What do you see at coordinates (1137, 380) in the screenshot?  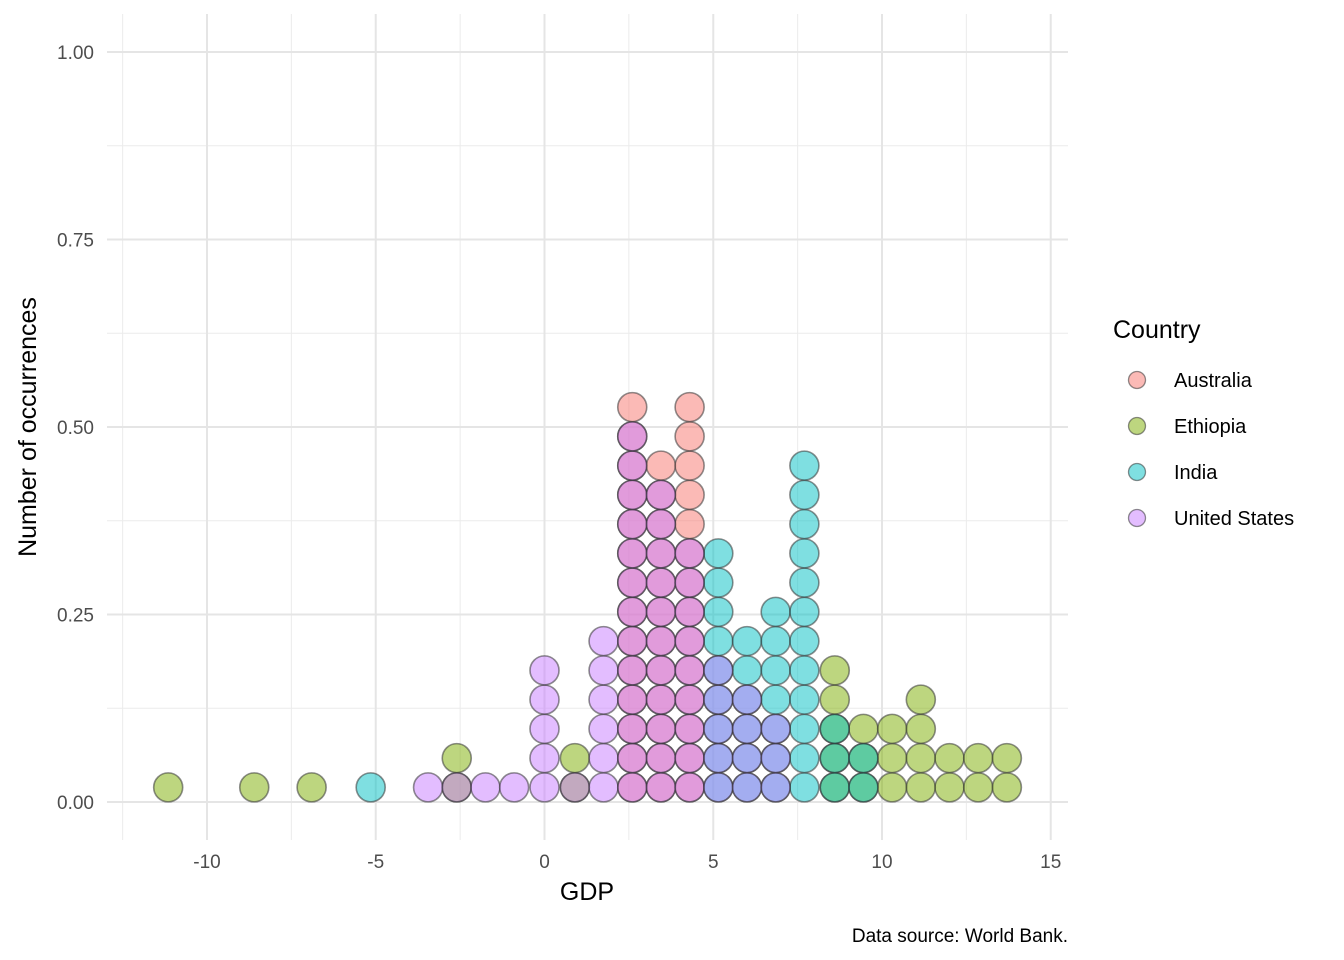 I see `legend-key-australia` at bounding box center [1137, 380].